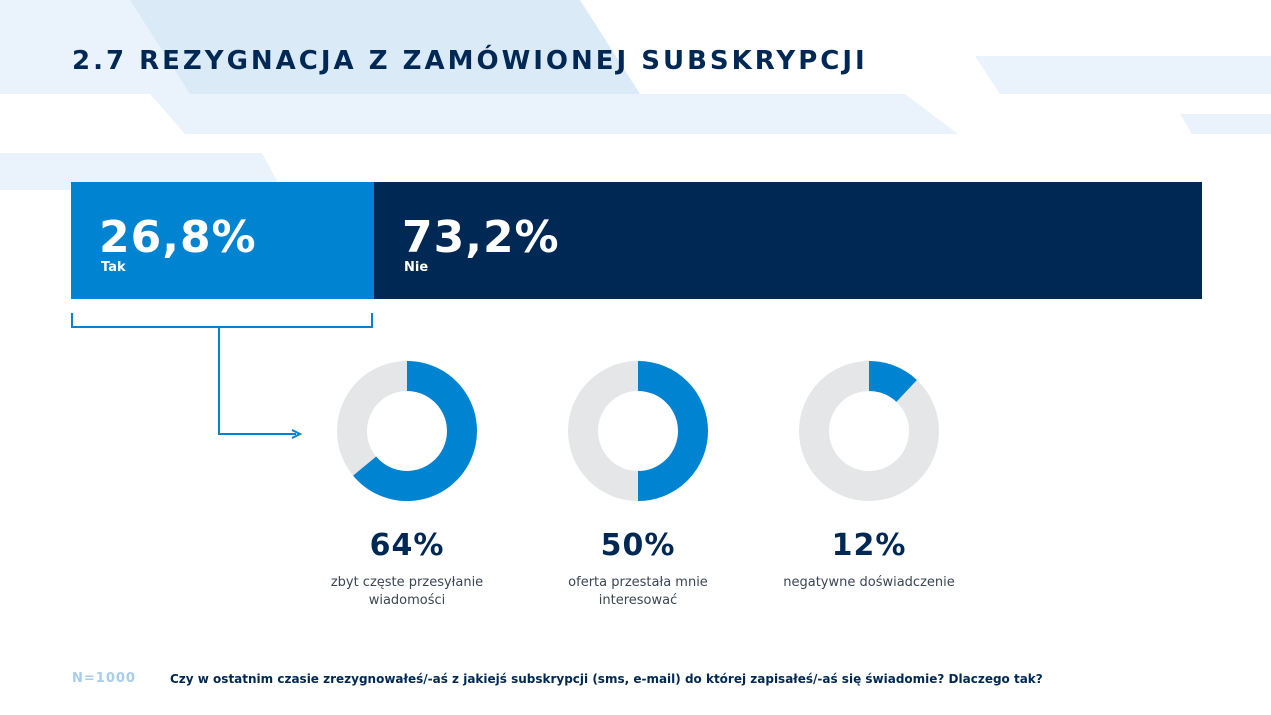  I want to click on bar-segment-nie: 73,2% Nie, so click(788, 240).